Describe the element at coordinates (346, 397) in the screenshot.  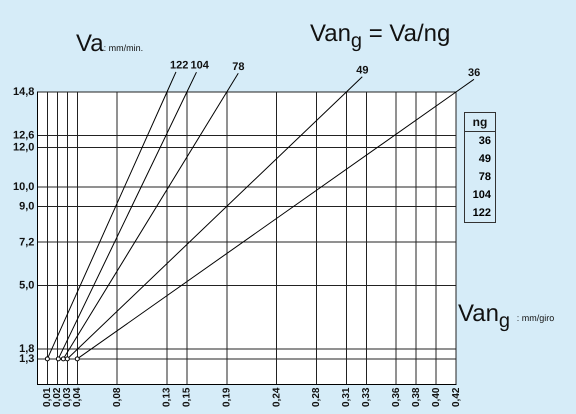
I see `x-tick-label: 0,31` at that location.